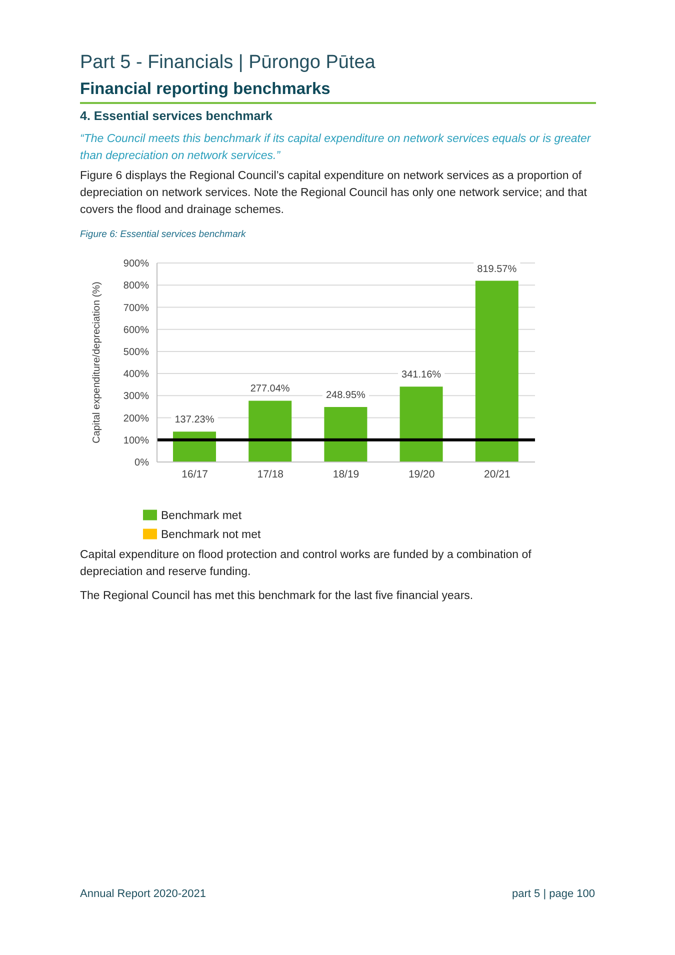 The height and width of the screenshot is (955, 675). I want to click on y-tick-label: 0%, so click(142, 463).